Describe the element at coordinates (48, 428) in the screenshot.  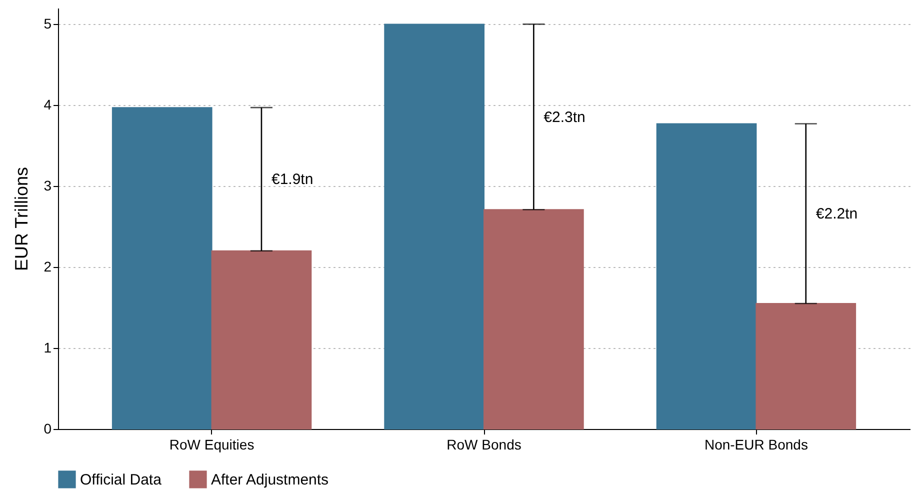
I see `y-tick-label: 0` at that location.